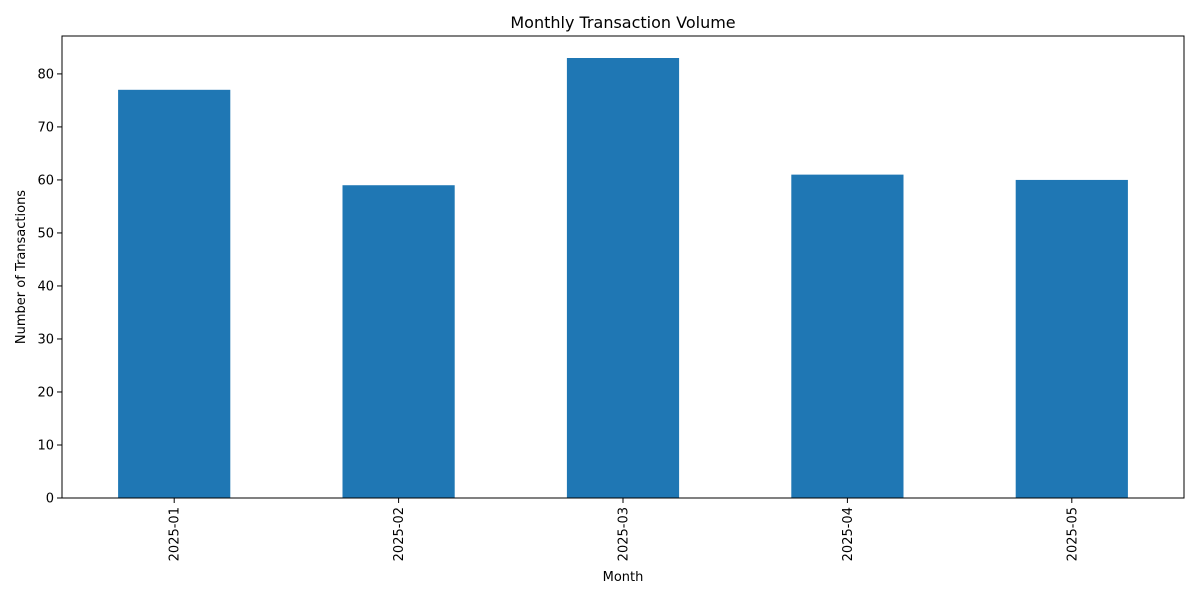 This screenshot has width=1200, height=604. Describe the element at coordinates (399, 534) in the screenshot. I see `x-tick-label: 2025-02` at that location.